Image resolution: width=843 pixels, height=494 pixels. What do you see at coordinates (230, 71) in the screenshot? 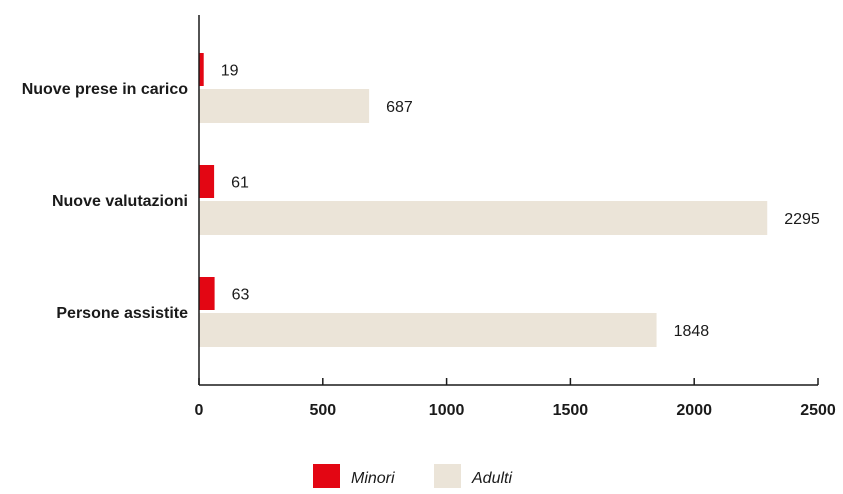
I see `data-label: 19` at bounding box center [230, 71].